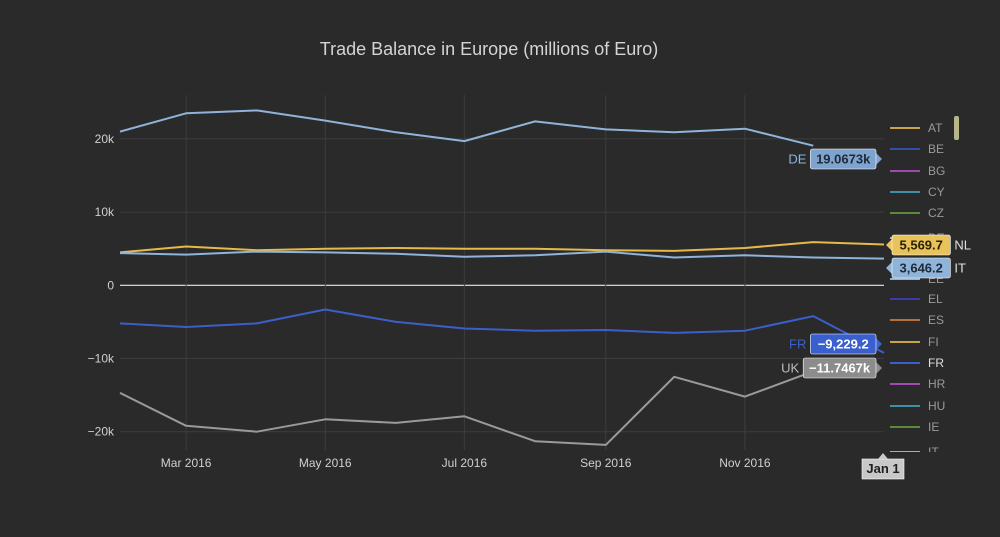  I want to click on x-tick-label: Jul 2016, so click(465, 463).